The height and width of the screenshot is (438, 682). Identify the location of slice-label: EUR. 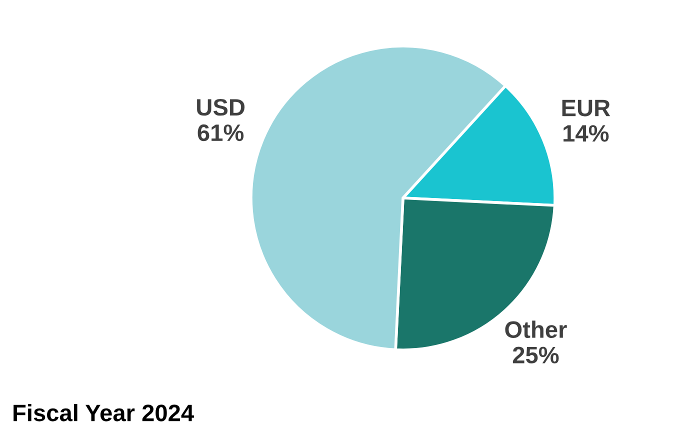
(586, 108).